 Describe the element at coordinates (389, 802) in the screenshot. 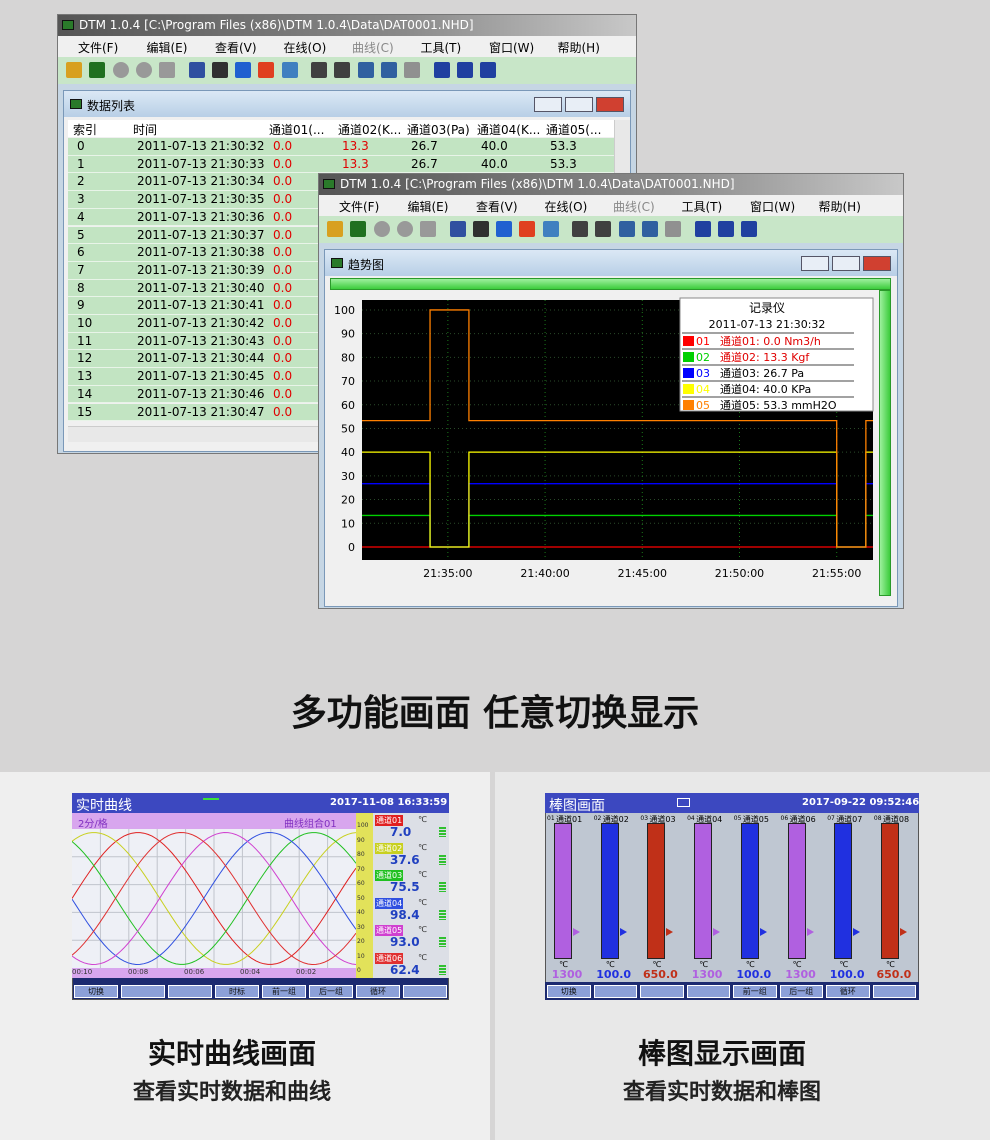

I see `screen-datetime: 2017-11-08 16:33:59` at that location.